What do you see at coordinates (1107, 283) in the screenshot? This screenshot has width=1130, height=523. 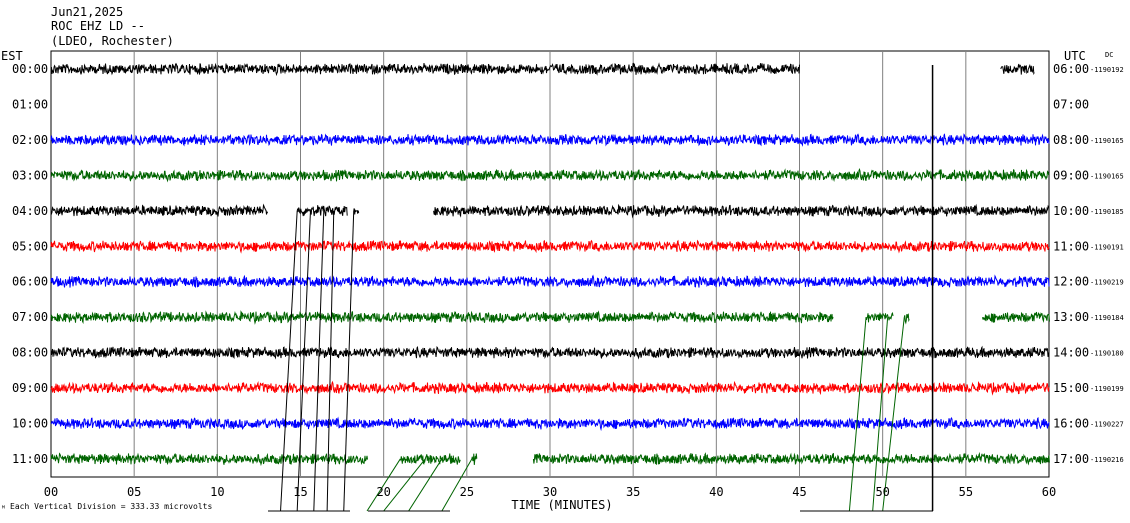 I see `dc-value-0600: -1190219` at bounding box center [1107, 283].